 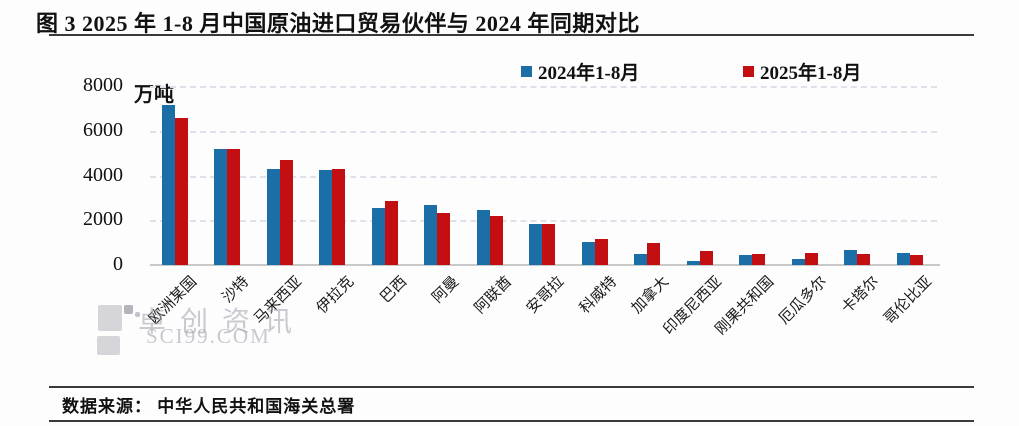 What do you see at coordinates (496, 240) in the screenshot?
I see `bar-2025年1-8月-阿联酋` at bounding box center [496, 240].